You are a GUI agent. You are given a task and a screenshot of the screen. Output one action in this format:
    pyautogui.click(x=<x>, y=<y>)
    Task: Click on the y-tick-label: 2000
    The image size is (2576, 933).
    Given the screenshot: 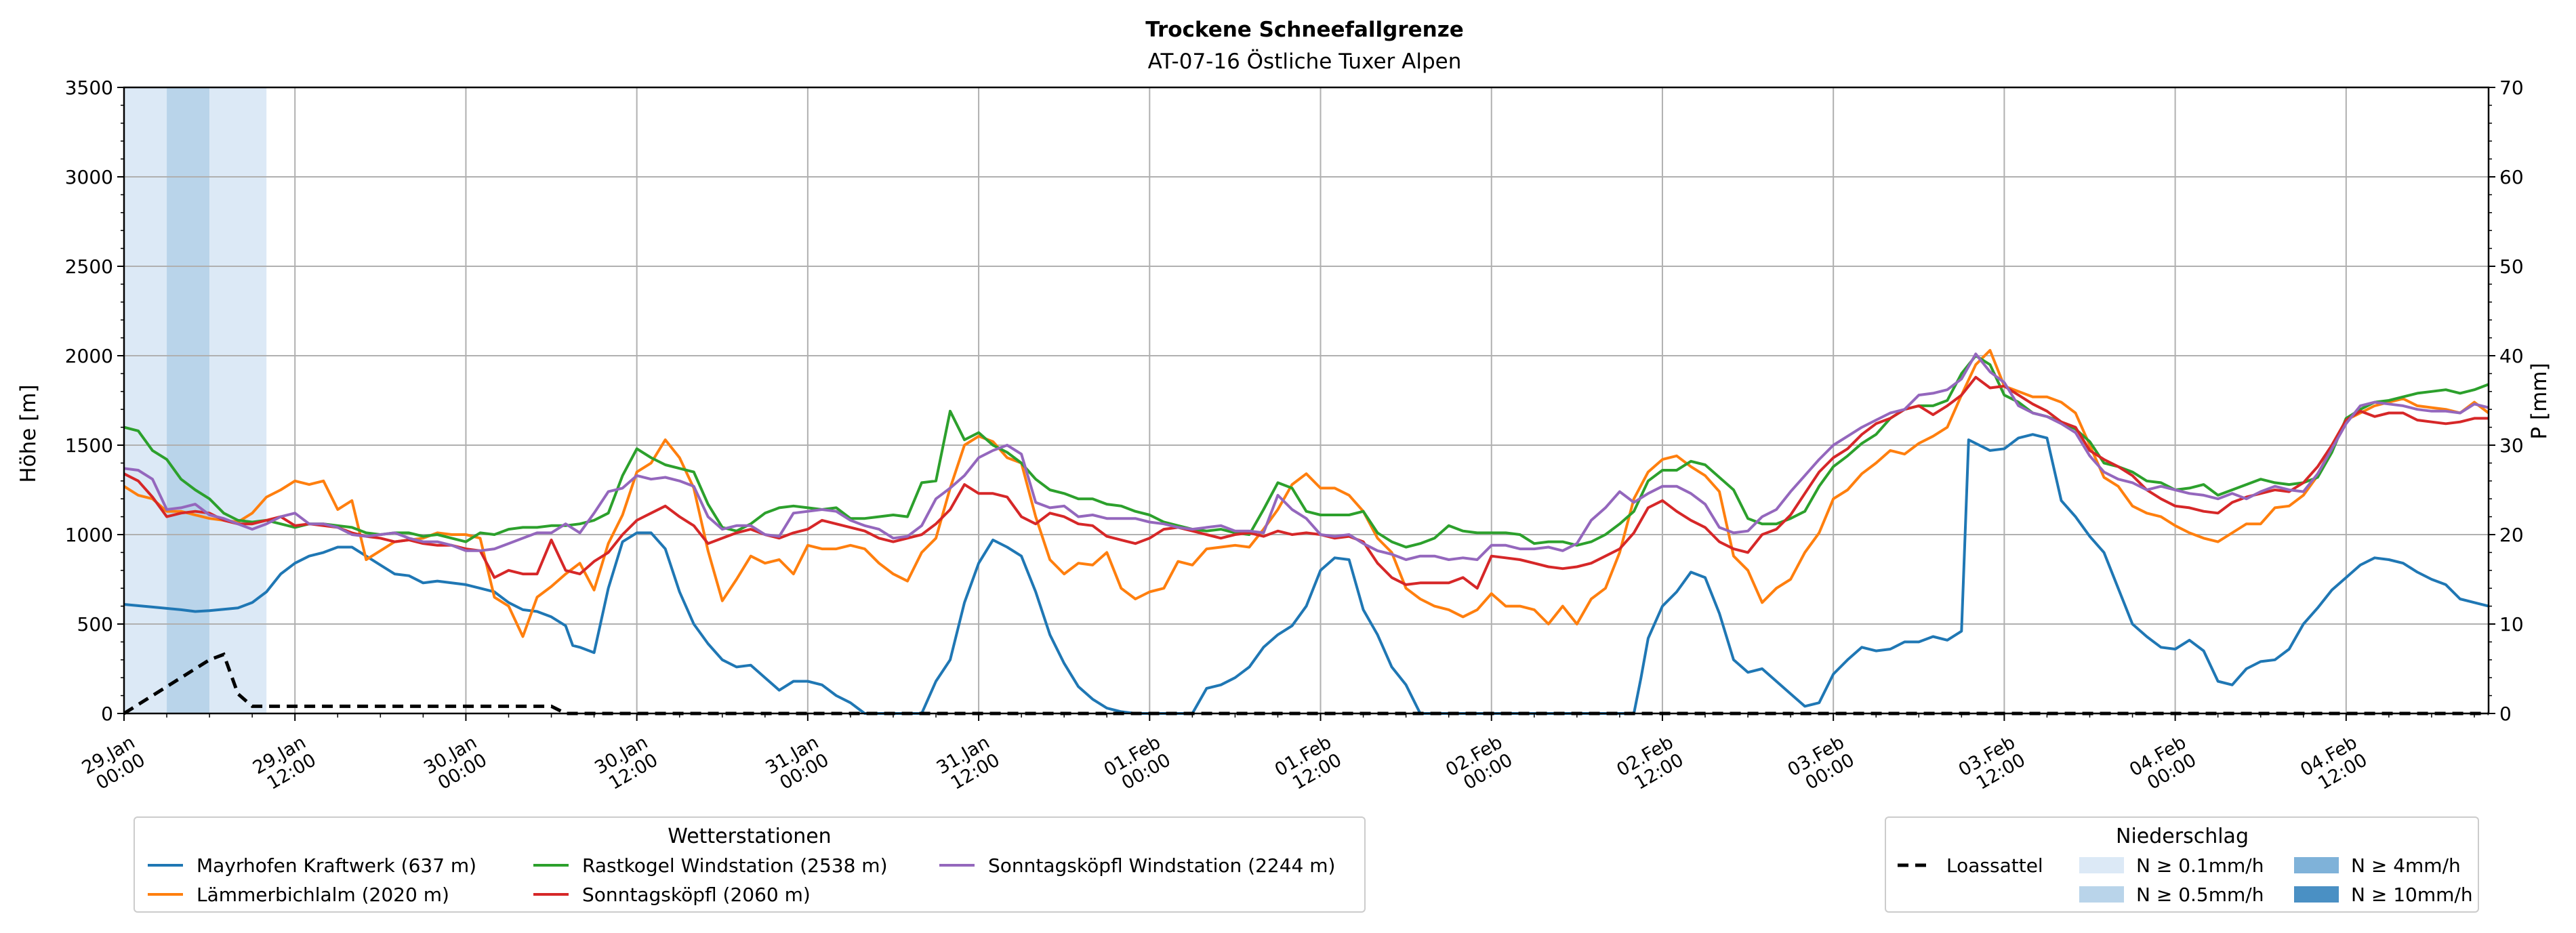 What is the action you would take?
    pyautogui.click(x=89, y=356)
    